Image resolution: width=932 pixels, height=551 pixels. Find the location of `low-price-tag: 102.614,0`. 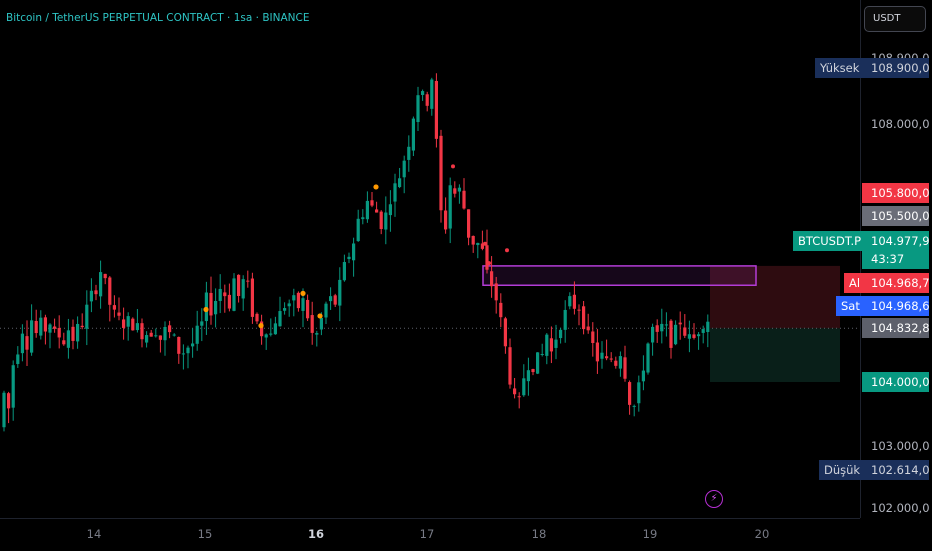

low-price-tag: 102.614,0 is located at coordinates (896, 470).